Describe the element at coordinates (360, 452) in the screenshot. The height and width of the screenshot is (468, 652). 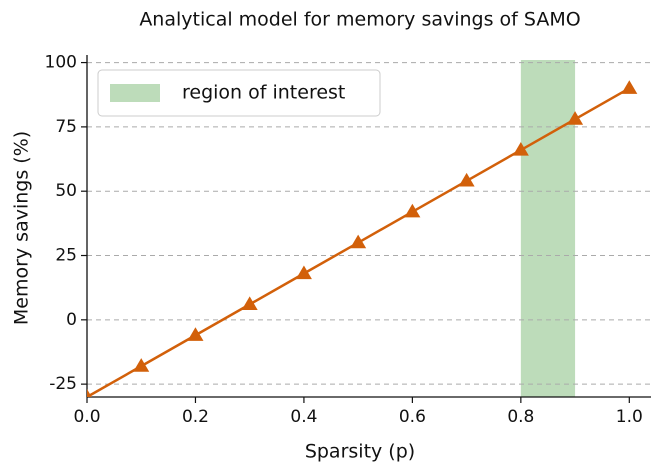
I see `x-axis-label: Sparsity (p)` at that location.